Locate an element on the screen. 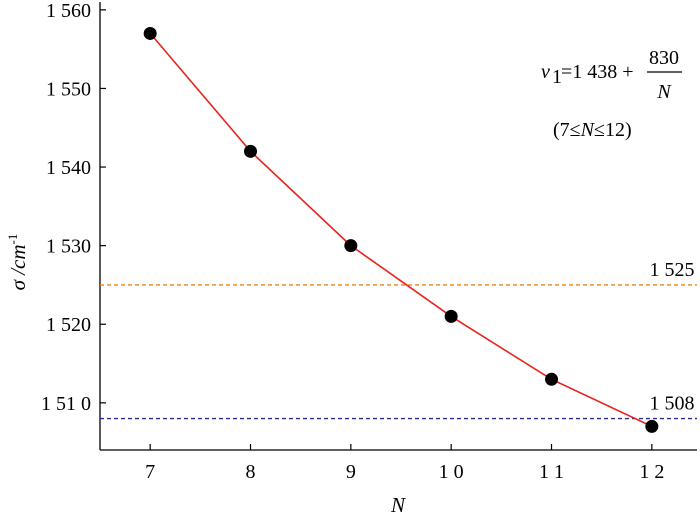 This screenshot has width=700, height=522. y-axis-title: σ /cm-1 is located at coordinates (17, 262).